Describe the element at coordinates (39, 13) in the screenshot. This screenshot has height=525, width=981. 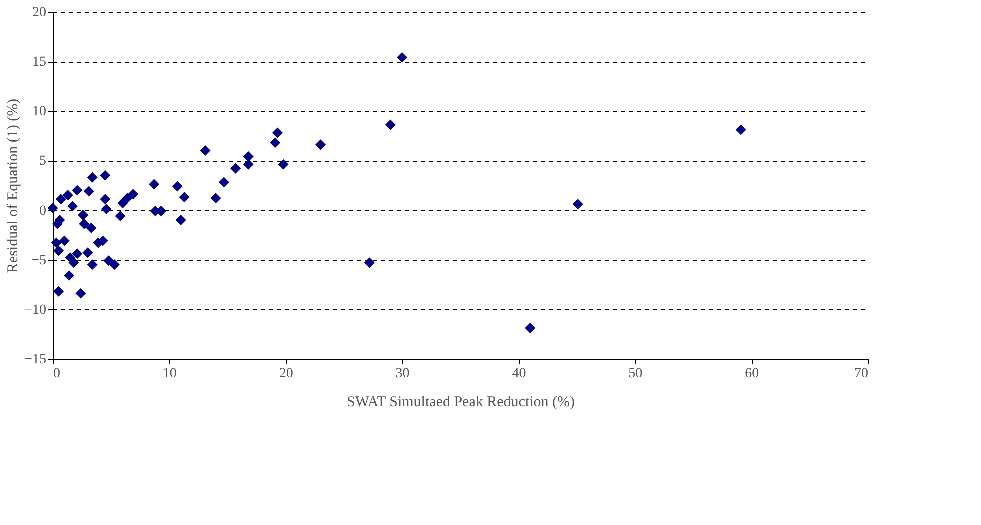
I see `y-tick-label: 20` at that location.